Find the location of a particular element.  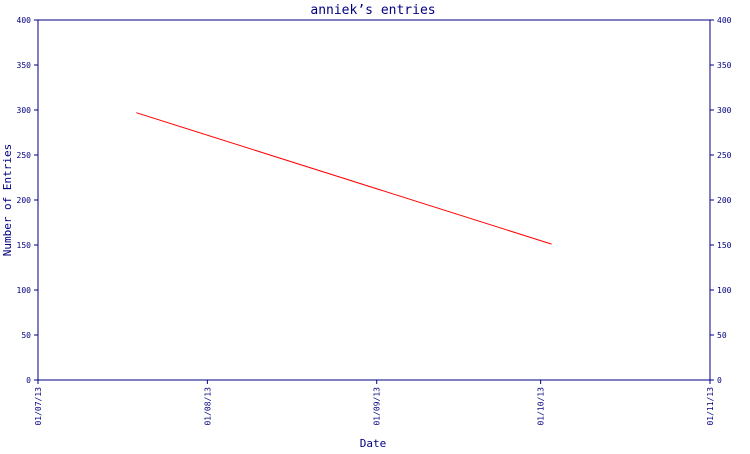

x-tick-label: 01/11/13 is located at coordinates (710, 406).